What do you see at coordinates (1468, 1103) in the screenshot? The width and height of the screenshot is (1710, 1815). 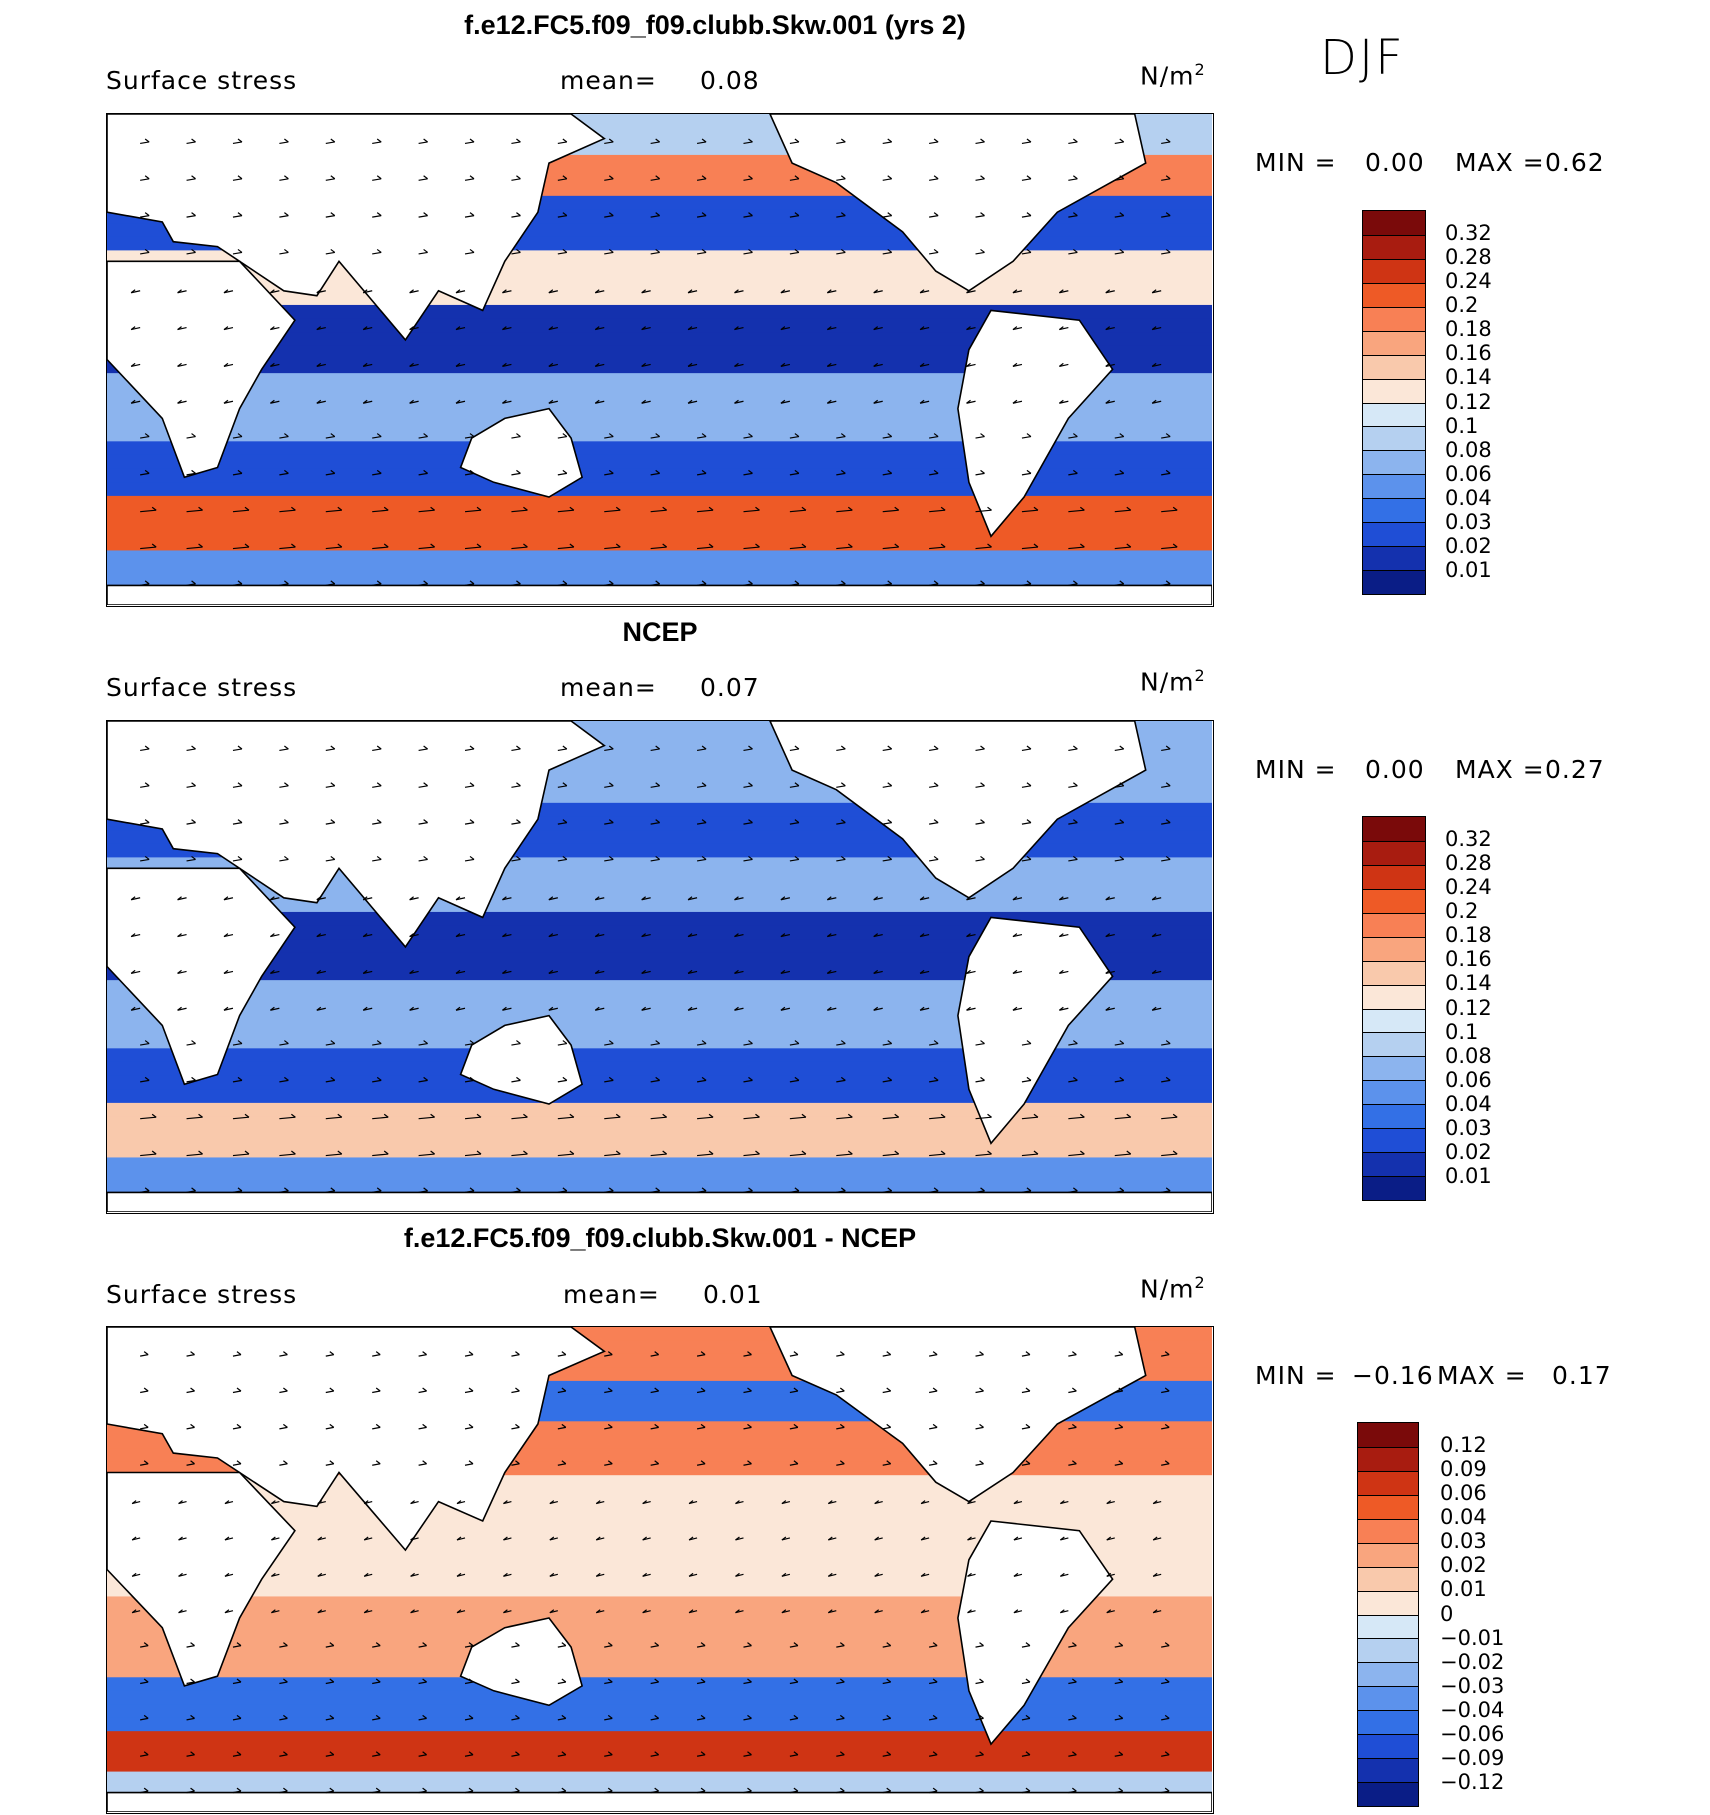 I see `colorbar-tick-label: 0.04` at bounding box center [1468, 1103].